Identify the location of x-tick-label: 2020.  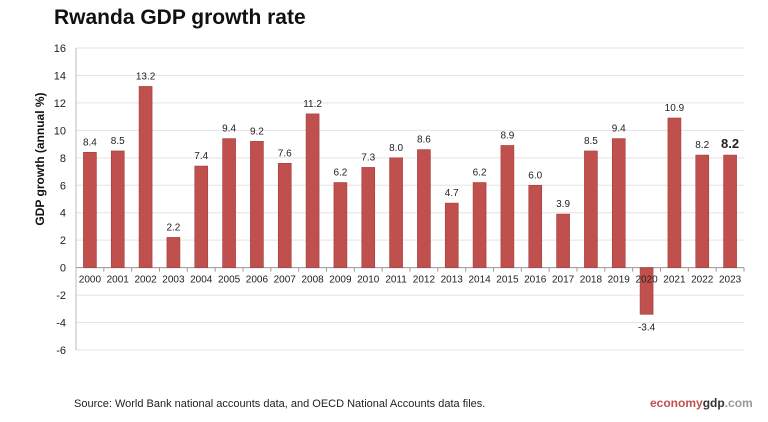
(646, 280).